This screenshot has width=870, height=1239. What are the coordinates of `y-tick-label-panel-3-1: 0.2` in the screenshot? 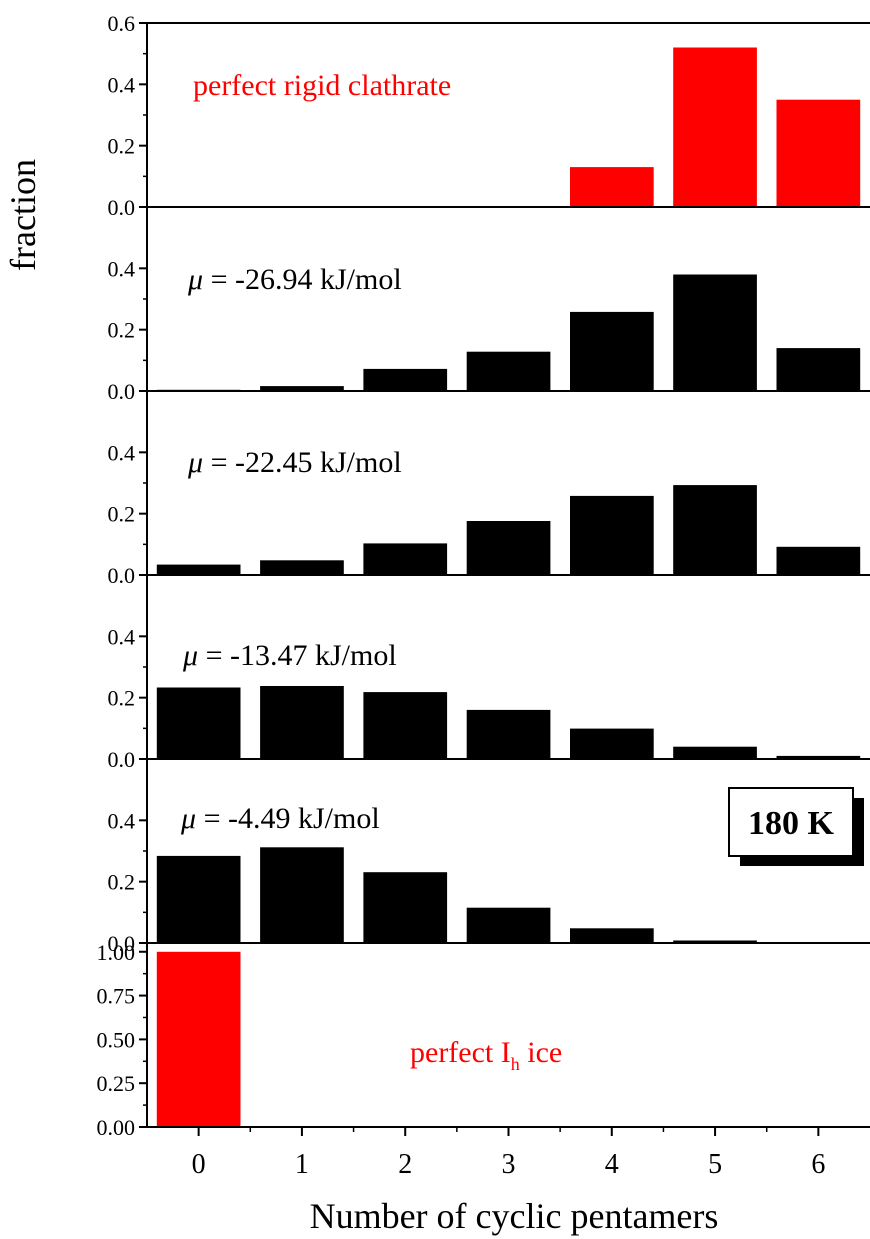 It's located at (122, 698).